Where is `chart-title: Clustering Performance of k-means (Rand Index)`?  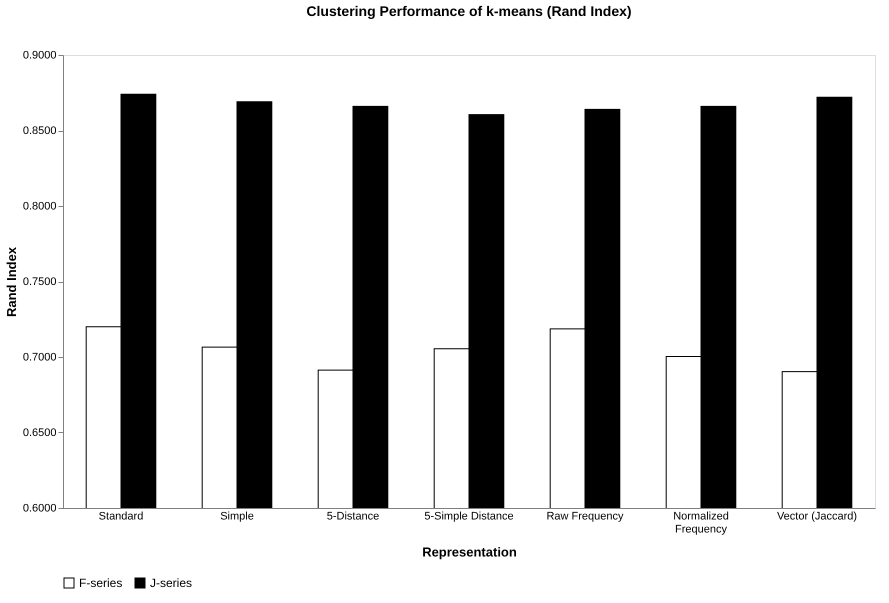 chart-title: Clustering Performance of k-means (Rand Index) is located at coordinates (469, 11).